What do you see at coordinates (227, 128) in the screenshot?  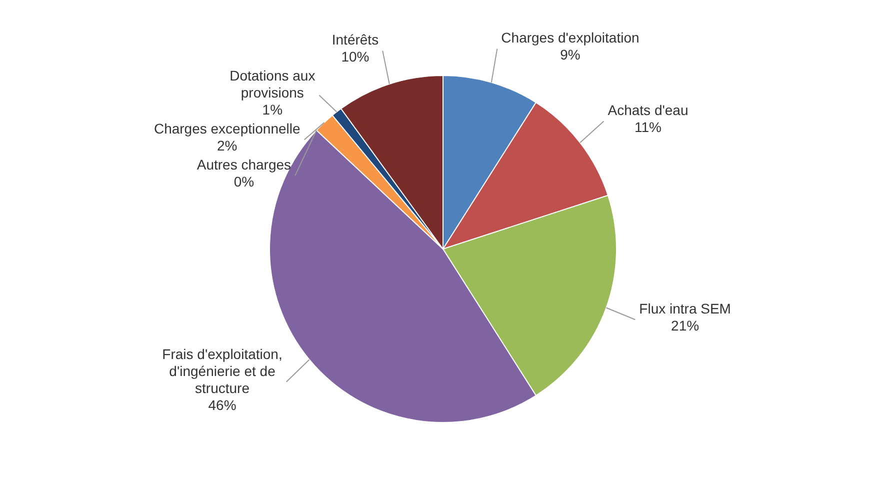 I see `slice-label: Charges exceptionnelle` at bounding box center [227, 128].